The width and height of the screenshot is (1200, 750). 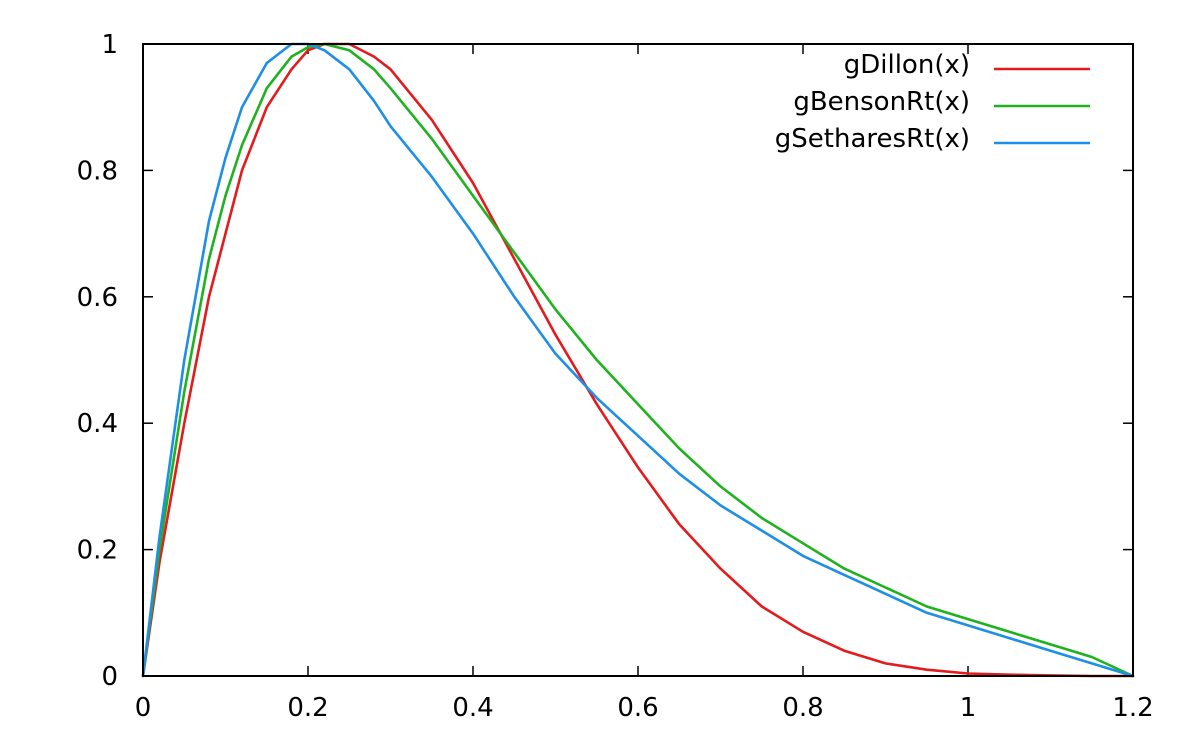 What do you see at coordinates (1132, 708) in the screenshot?
I see `x-tick-label: 1.2` at bounding box center [1132, 708].